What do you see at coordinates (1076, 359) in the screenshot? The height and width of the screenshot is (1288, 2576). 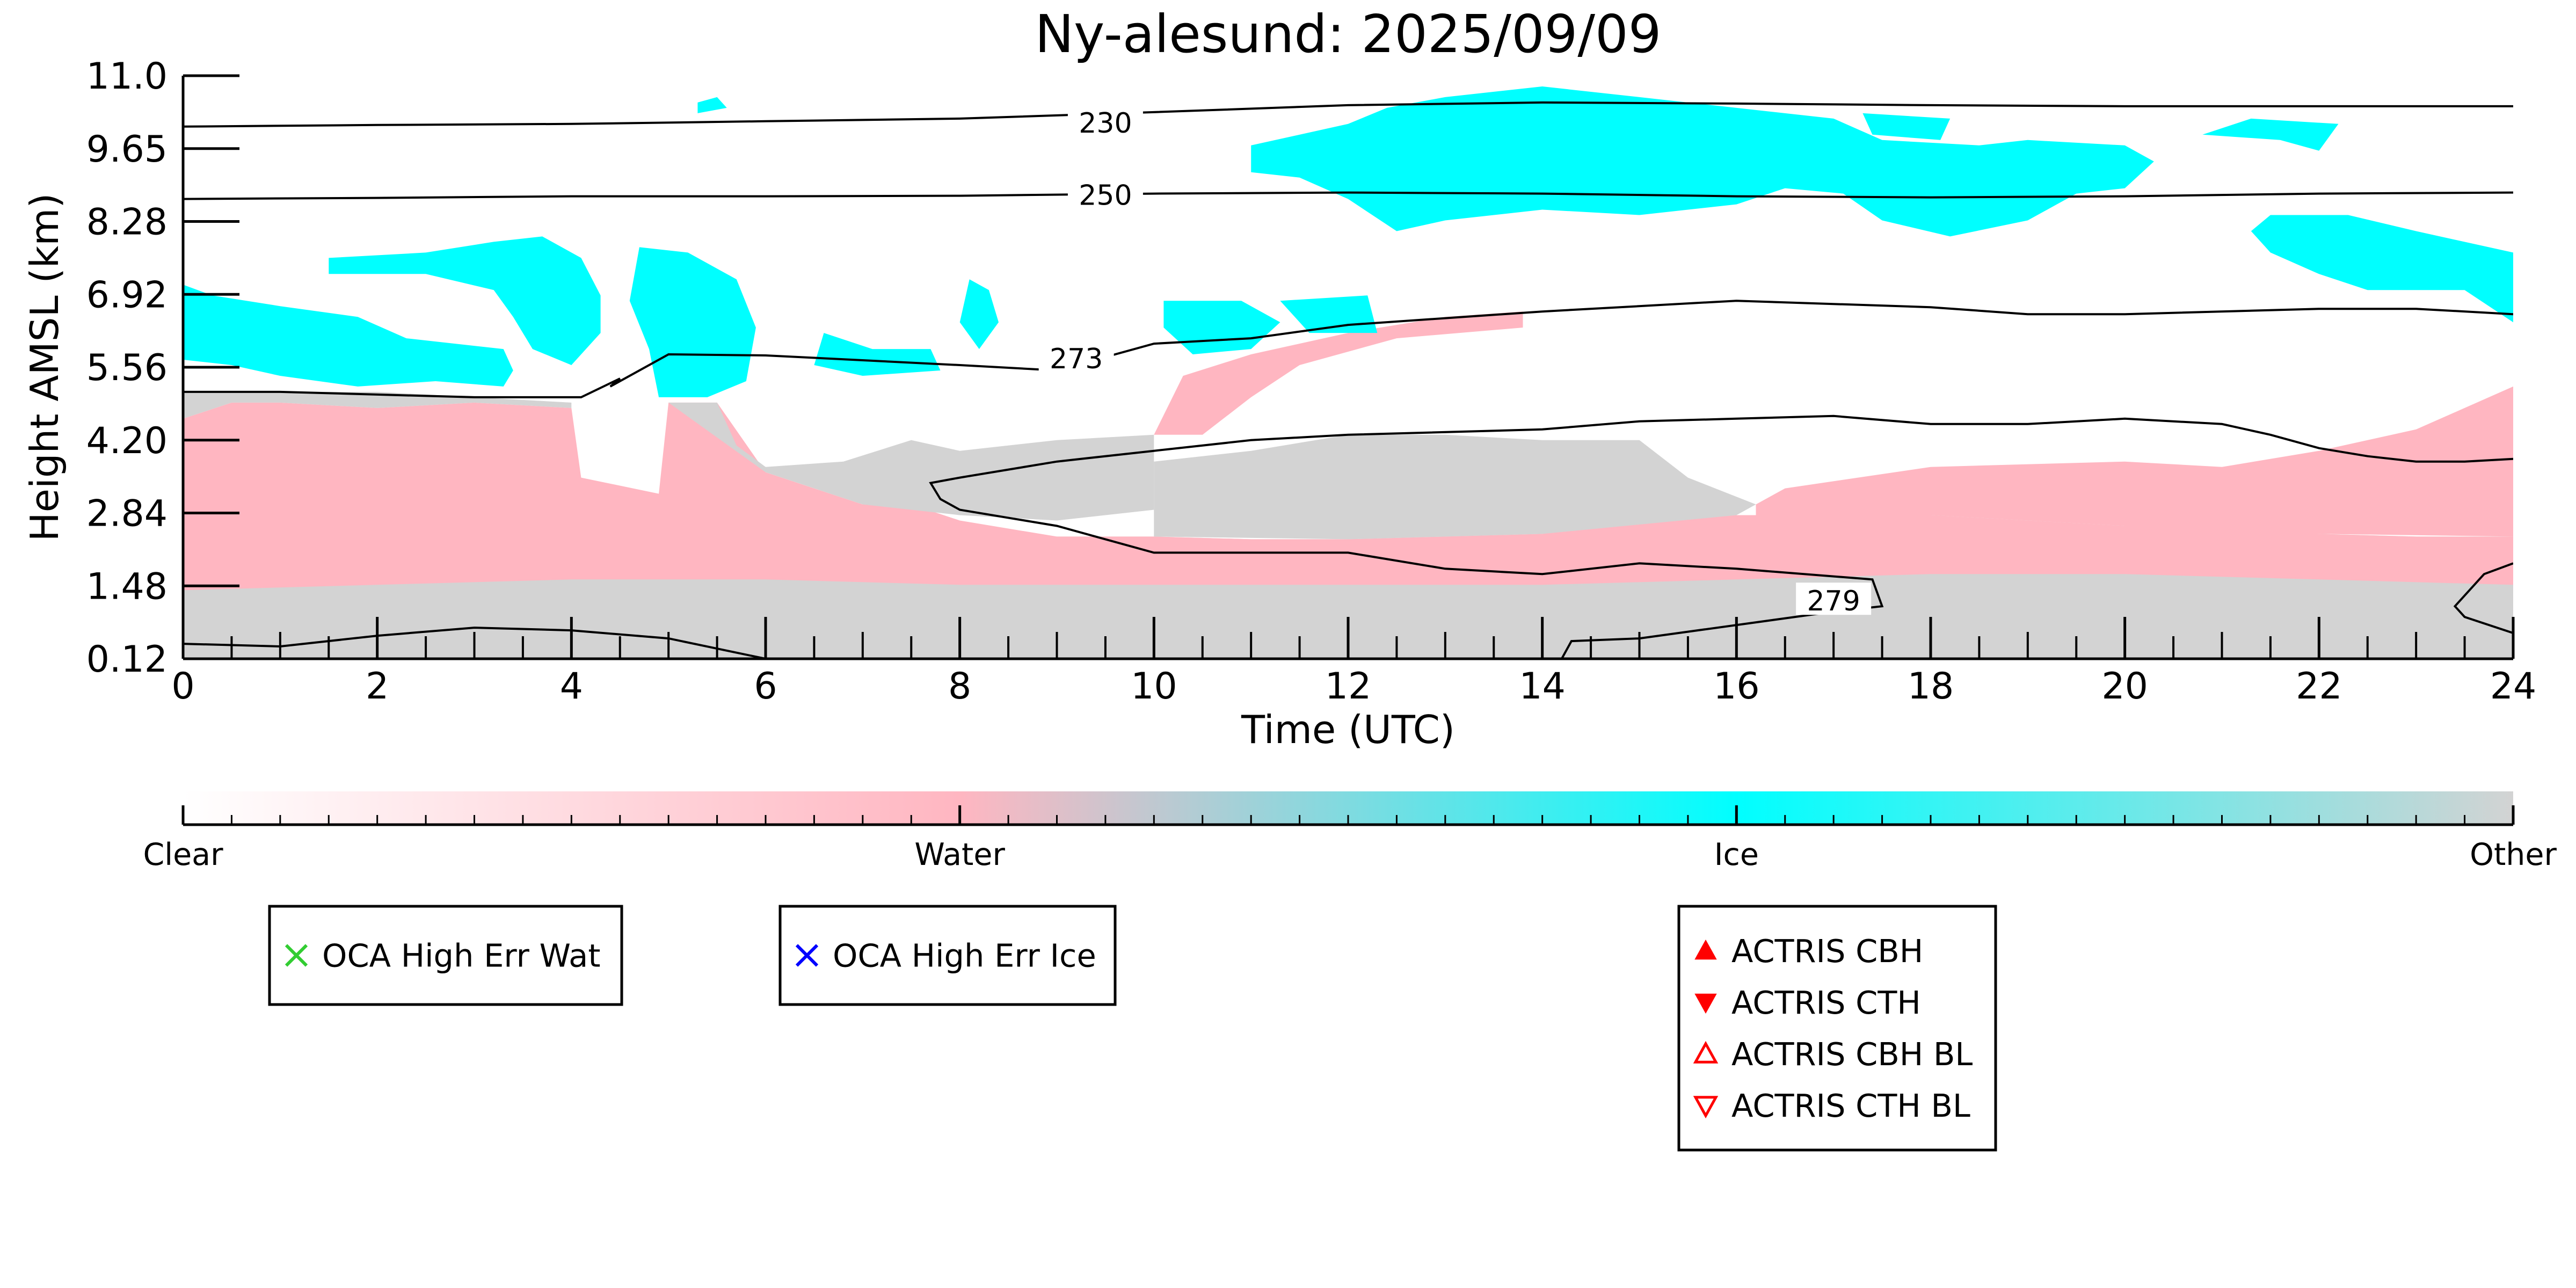 I see `contour-label-273: 273` at bounding box center [1076, 359].